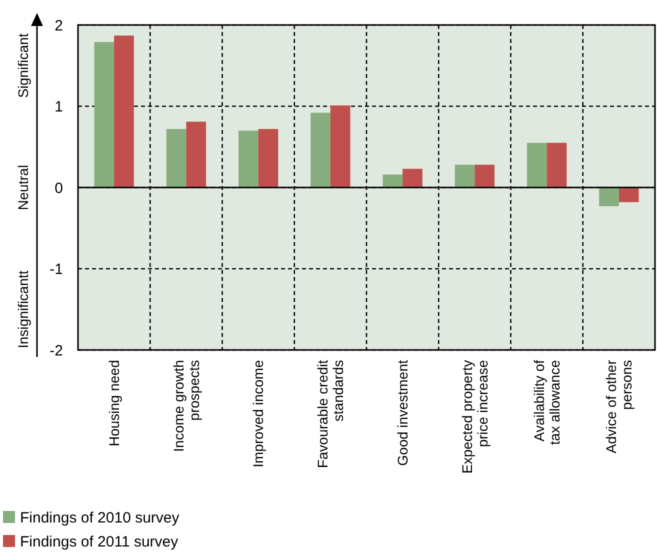 The width and height of the screenshot is (657, 557). I want to click on text: Significant, so click(23, 65).